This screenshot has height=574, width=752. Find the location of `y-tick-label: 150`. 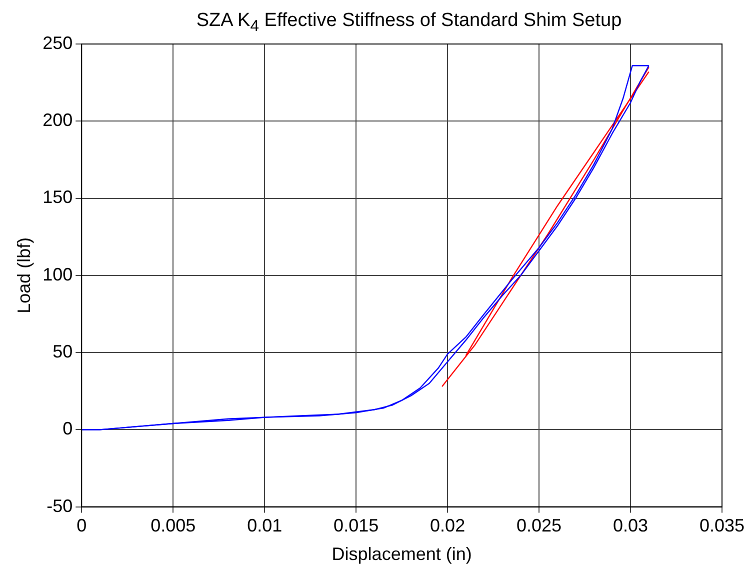

y-tick-label: 150 is located at coordinates (57, 197).